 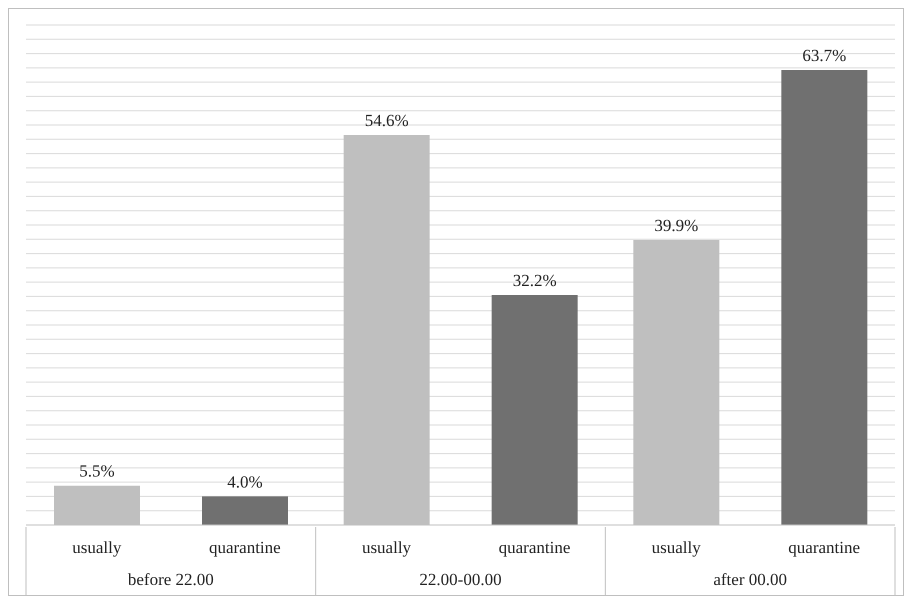 I want to click on data-label: 4.0%, so click(x=245, y=482).